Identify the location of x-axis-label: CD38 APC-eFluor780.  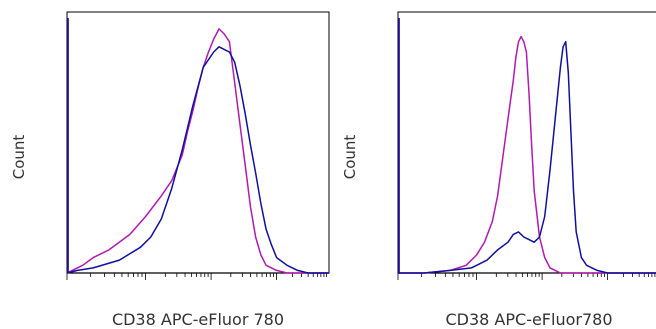
(528, 319).